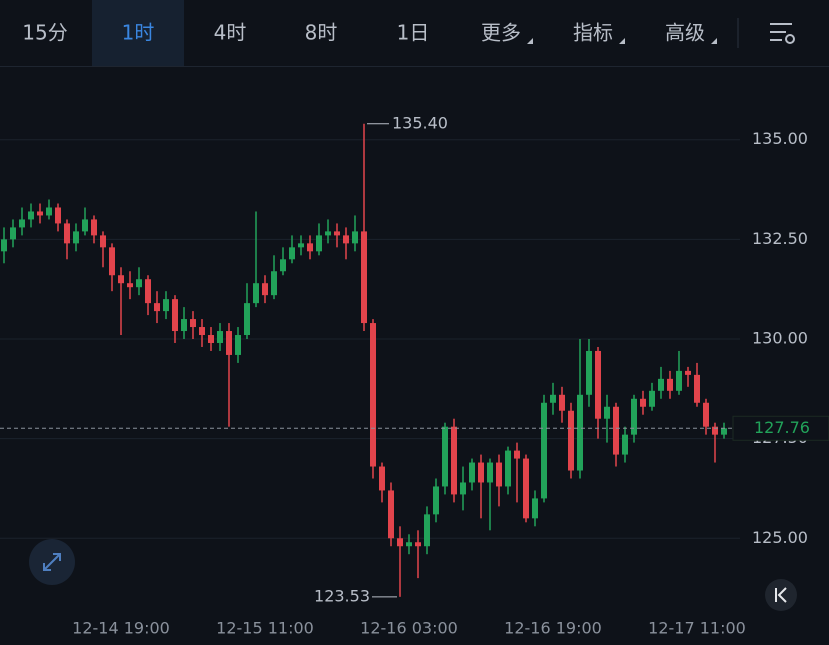  Describe the element at coordinates (121, 628) in the screenshot. I see `x-tick-label: 12-14 19:00` at that location.